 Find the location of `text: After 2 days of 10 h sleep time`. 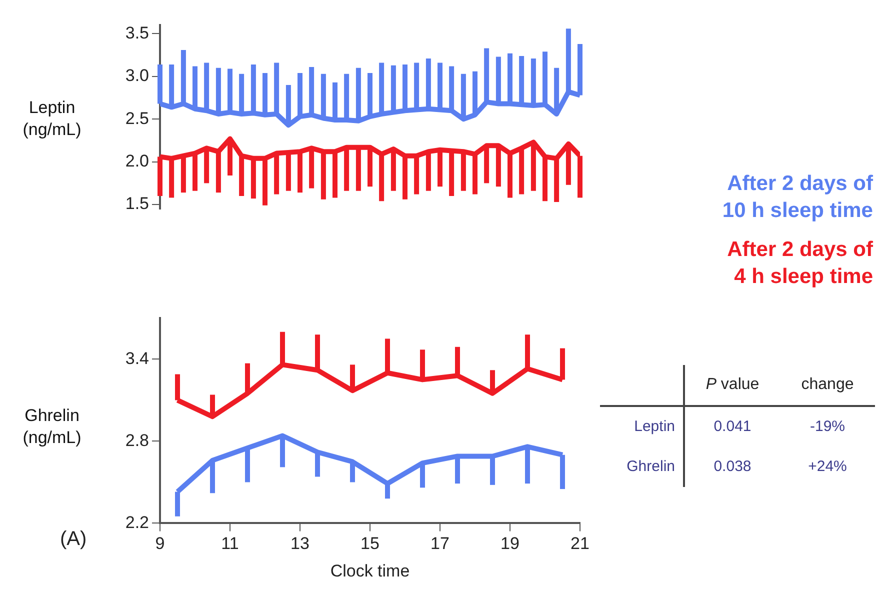

text: After 2 days of 10 h sleep time is located at coordinates (797, 197).